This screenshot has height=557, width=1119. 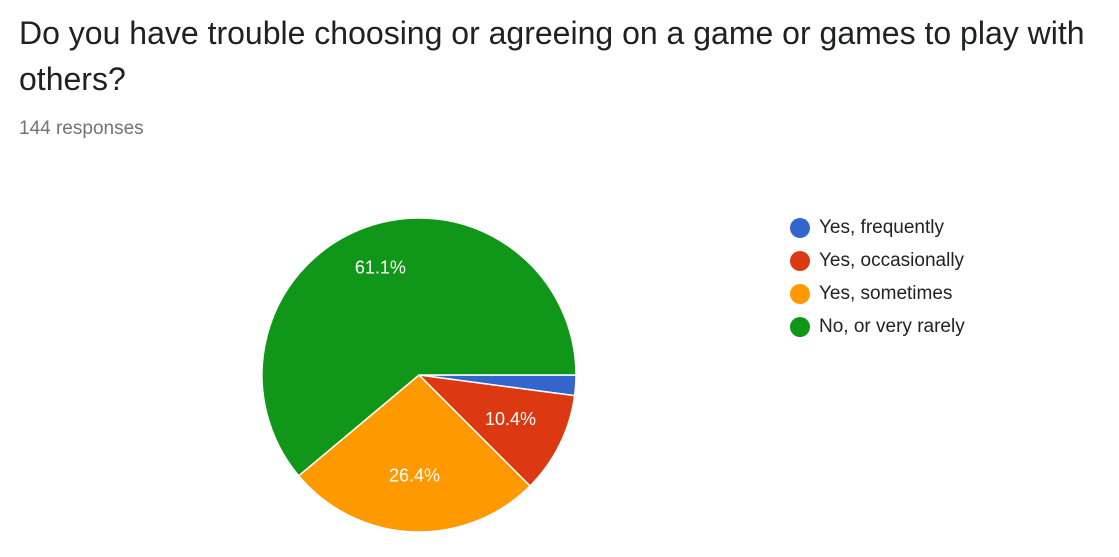 I want to click on legend-label: Yes, occasionally, so click(x=892, y=260).